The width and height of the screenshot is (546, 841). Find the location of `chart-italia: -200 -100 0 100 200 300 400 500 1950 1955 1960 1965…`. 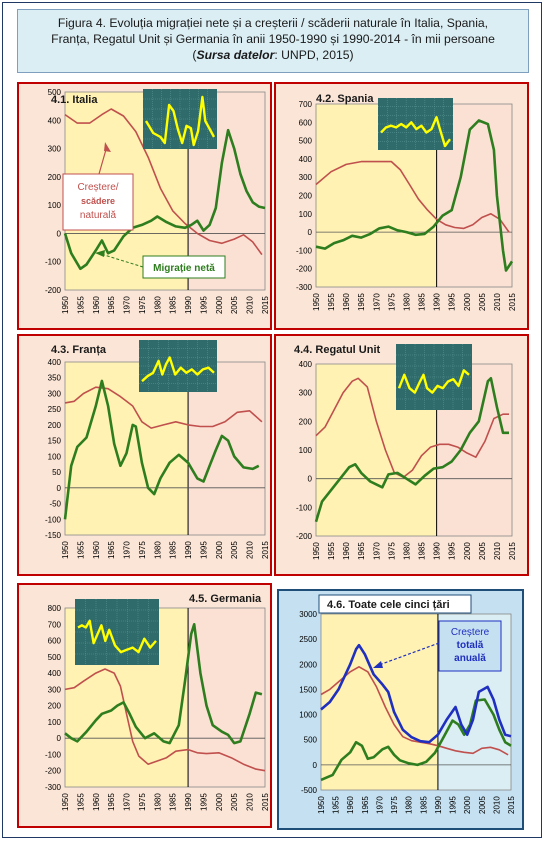

chart-italia: -200 -100 0 100 200 300 400 500 1950 1955 1960 1965… is located at coordinates (157, 201).